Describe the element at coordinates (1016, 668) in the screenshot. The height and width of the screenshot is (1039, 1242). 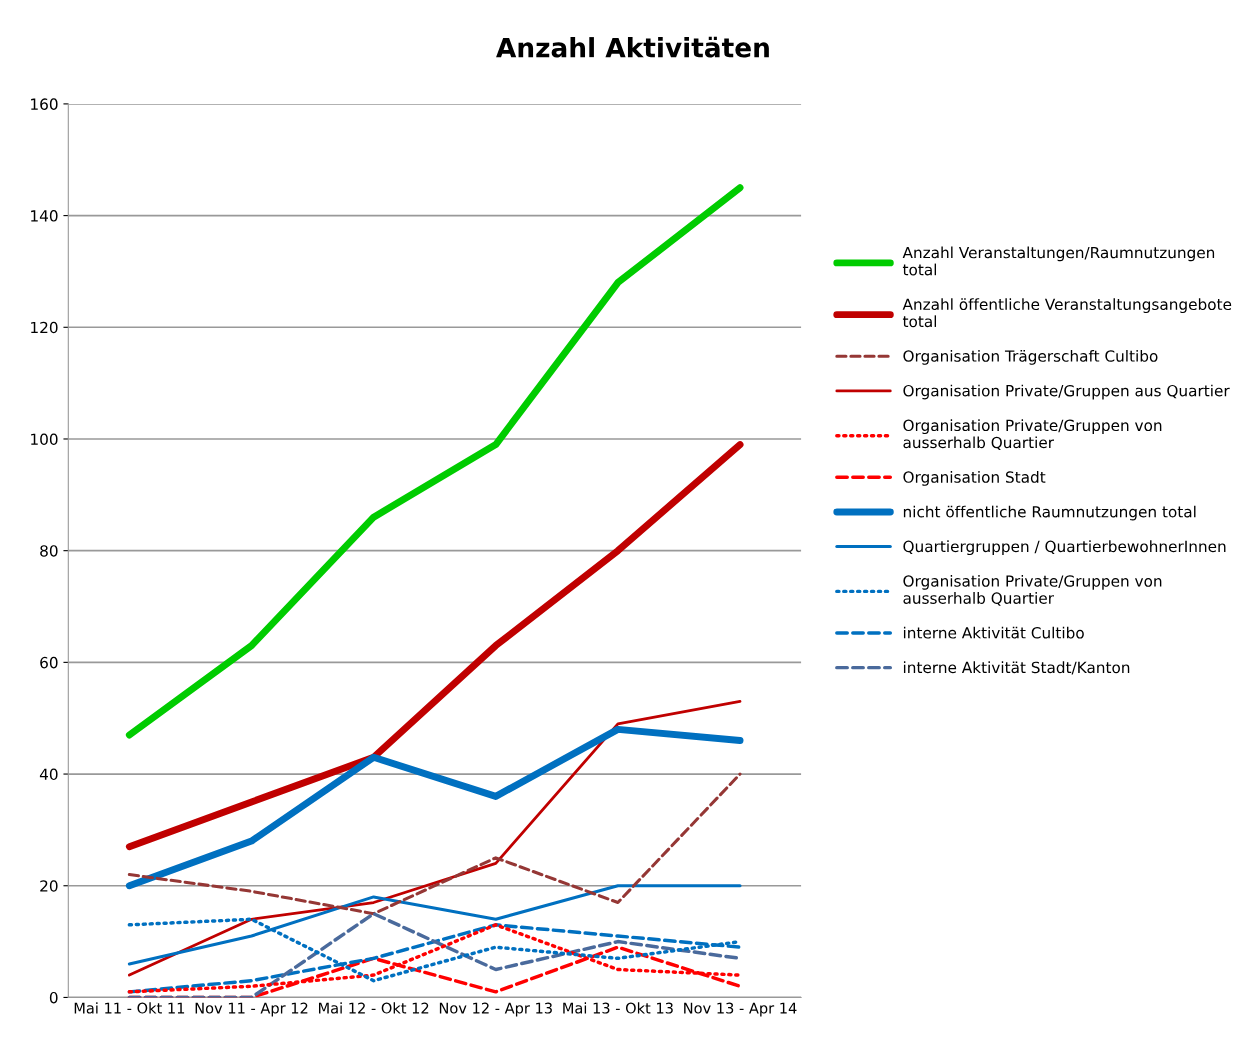
I see `legend-label: interne Aktivität Stadt/Kanton` at that location.